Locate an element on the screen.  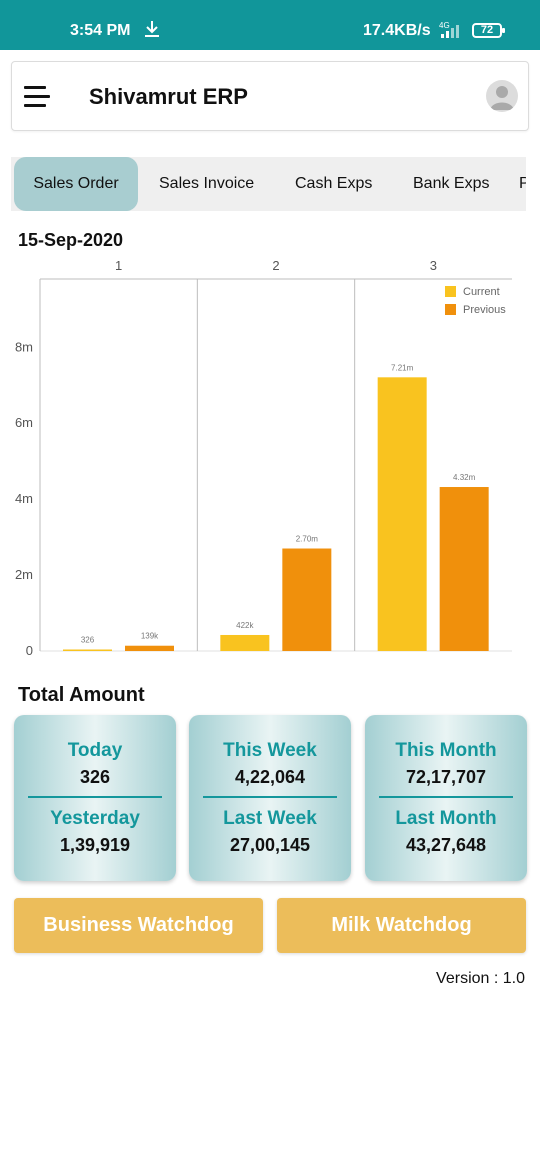
card-daily: Today 326 Yesterday 1,39,919 is located at coordinates (95, 798).